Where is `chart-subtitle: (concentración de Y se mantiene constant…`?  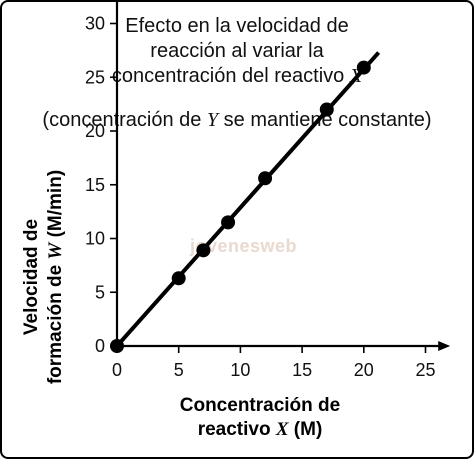
chart-subtitle: (concentración de Y se mantiene constant… is located at coordinates (237, 120).